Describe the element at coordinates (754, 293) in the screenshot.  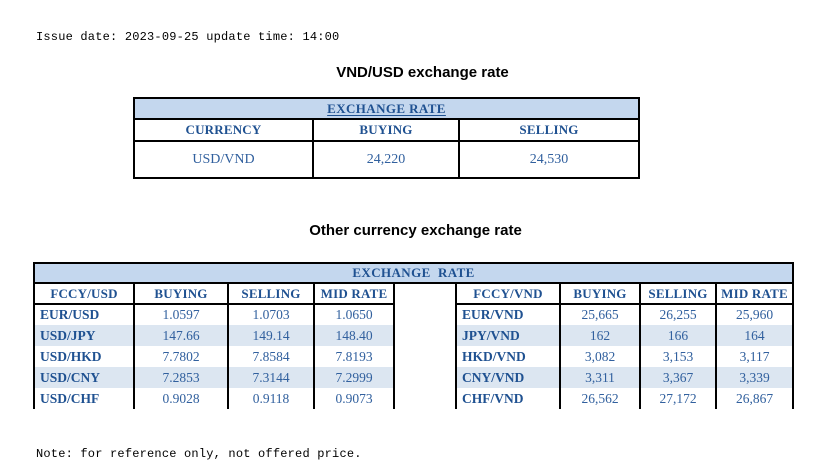
I see `col-header-mid-rate-right: MID RATE` at that location.